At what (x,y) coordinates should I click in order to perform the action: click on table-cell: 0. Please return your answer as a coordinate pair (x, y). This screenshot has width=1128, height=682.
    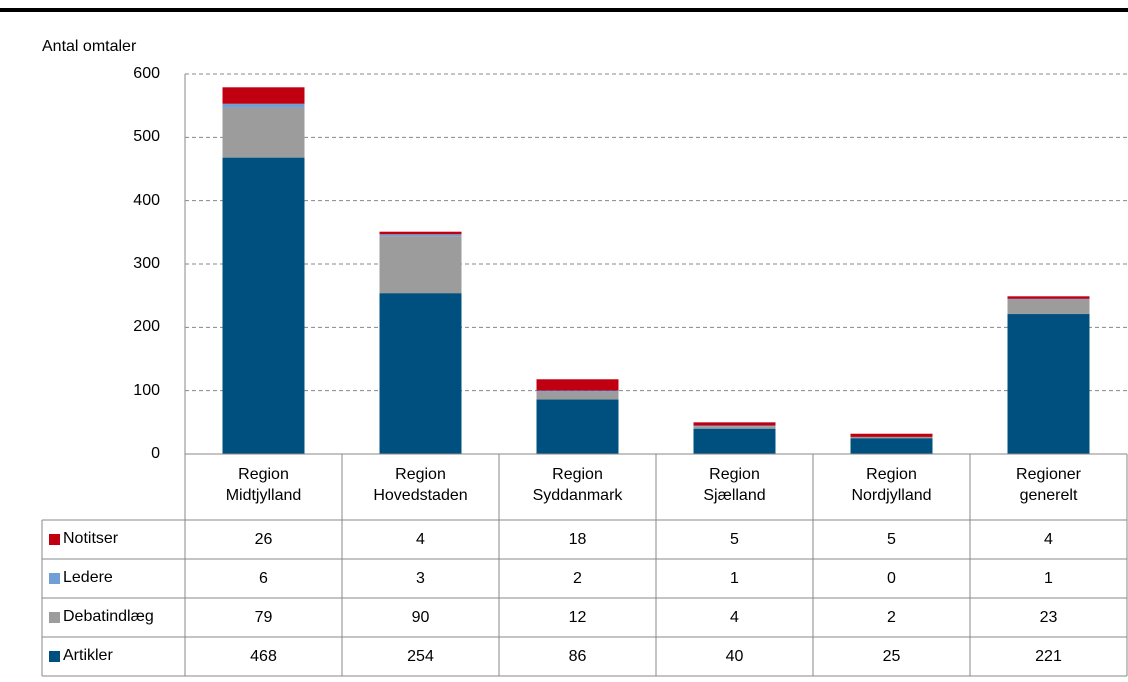
    Looking at the image, I should click on (891, 578).